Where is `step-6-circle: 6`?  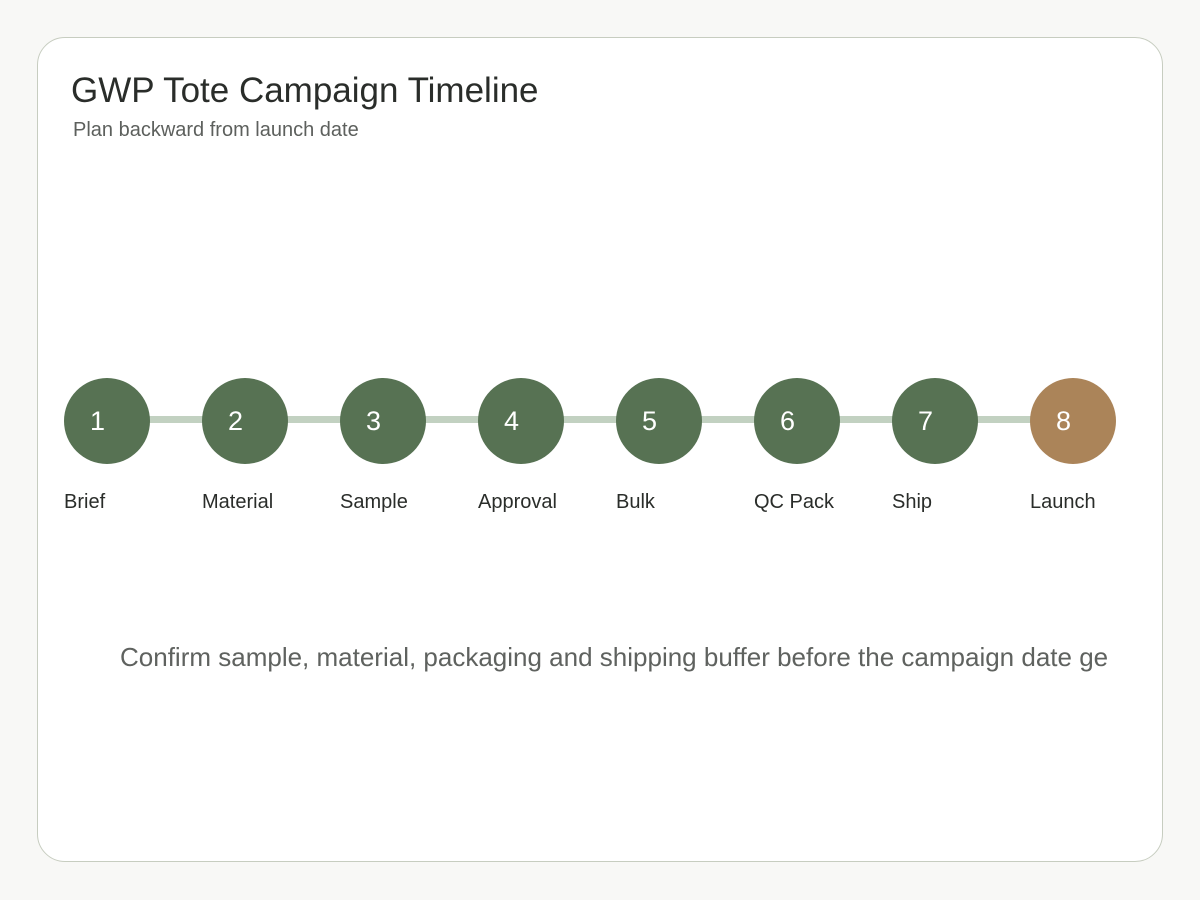 step-6-circle: 6 is located at coordinates (797, 421).